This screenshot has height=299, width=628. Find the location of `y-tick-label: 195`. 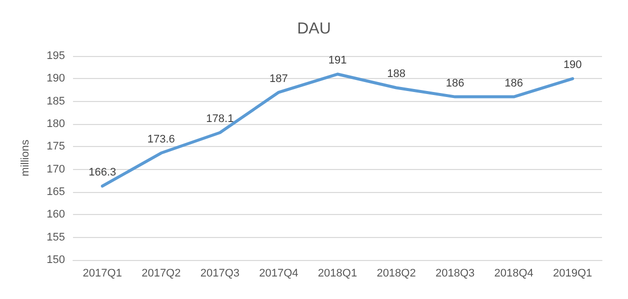

y-tick-label: 195 is located at coordinates (55, 56).